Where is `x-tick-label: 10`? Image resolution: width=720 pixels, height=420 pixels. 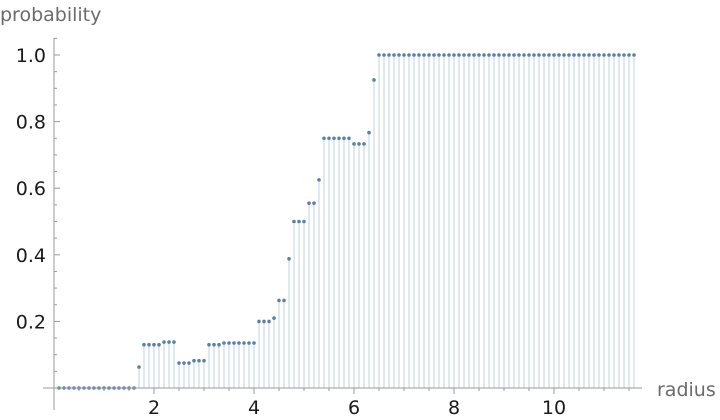 x-tick-label: 10 is located at coordinates (554, 408).